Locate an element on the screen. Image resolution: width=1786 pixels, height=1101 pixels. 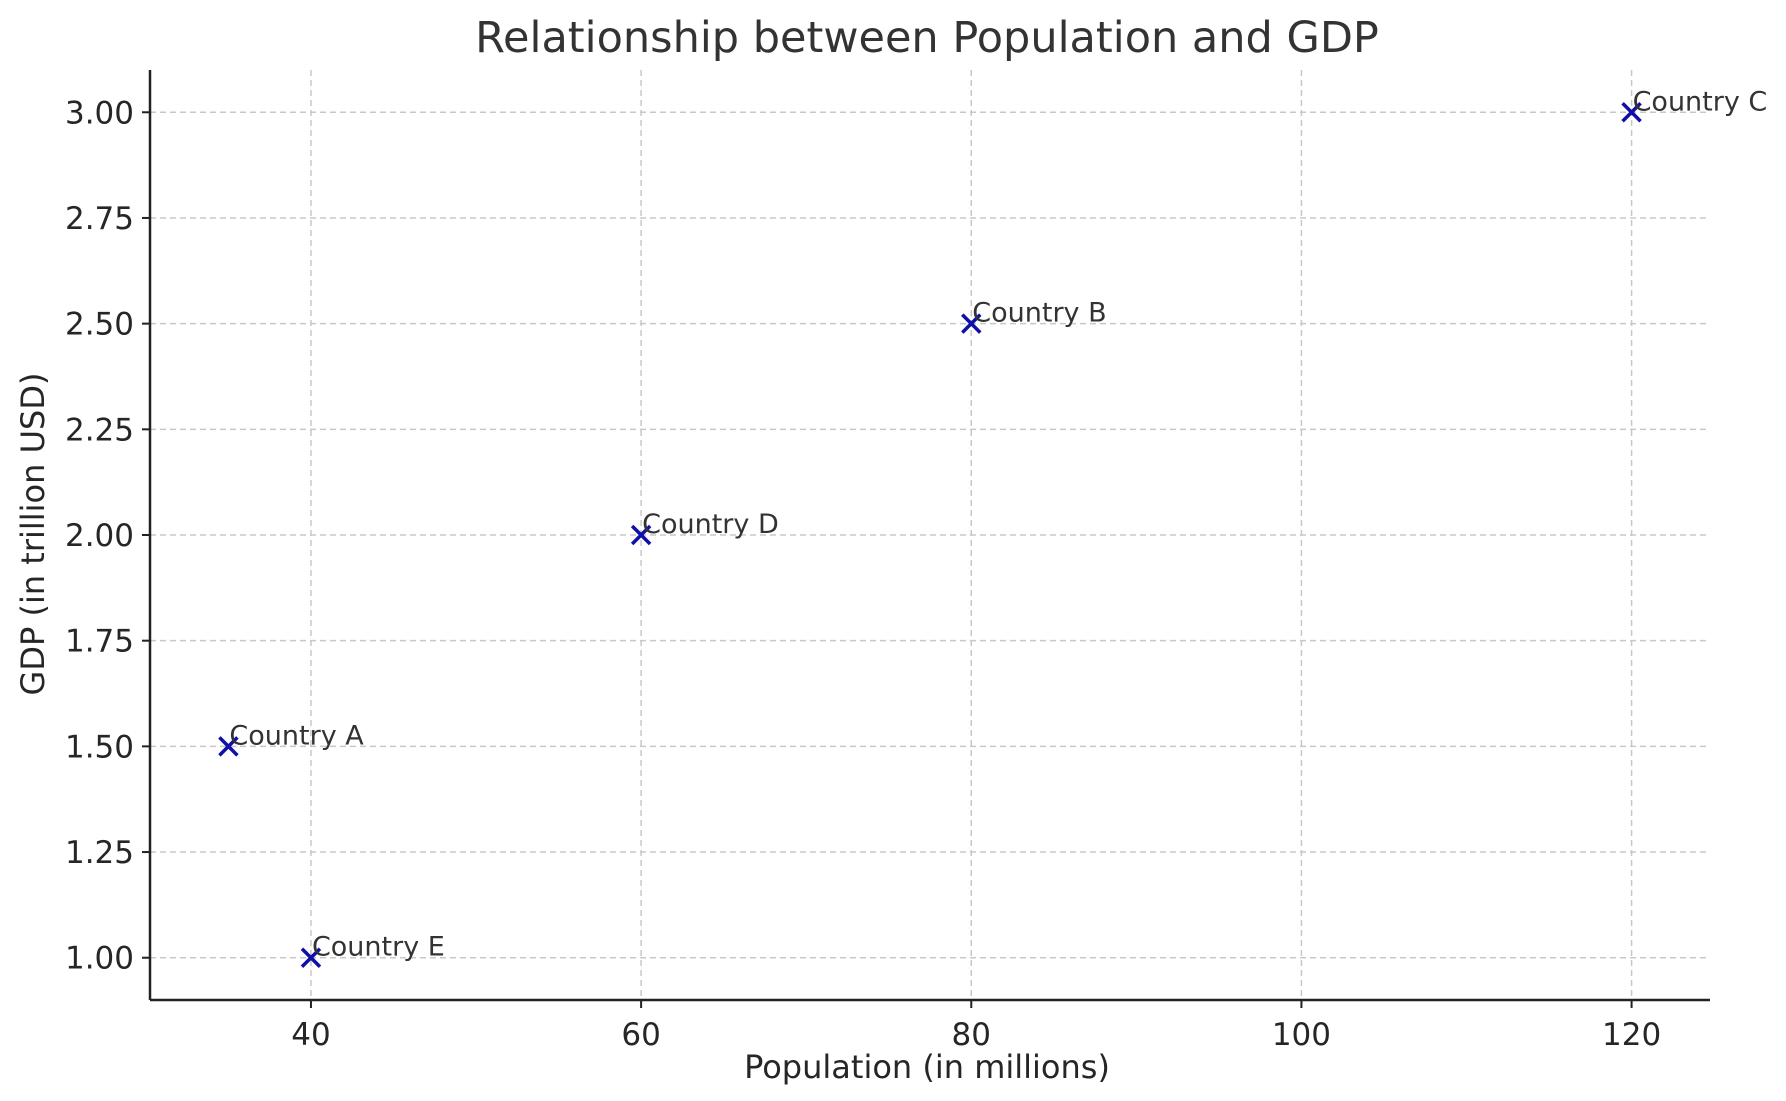
y-tick-label: 1.50 is located at coordinates (99, 747).